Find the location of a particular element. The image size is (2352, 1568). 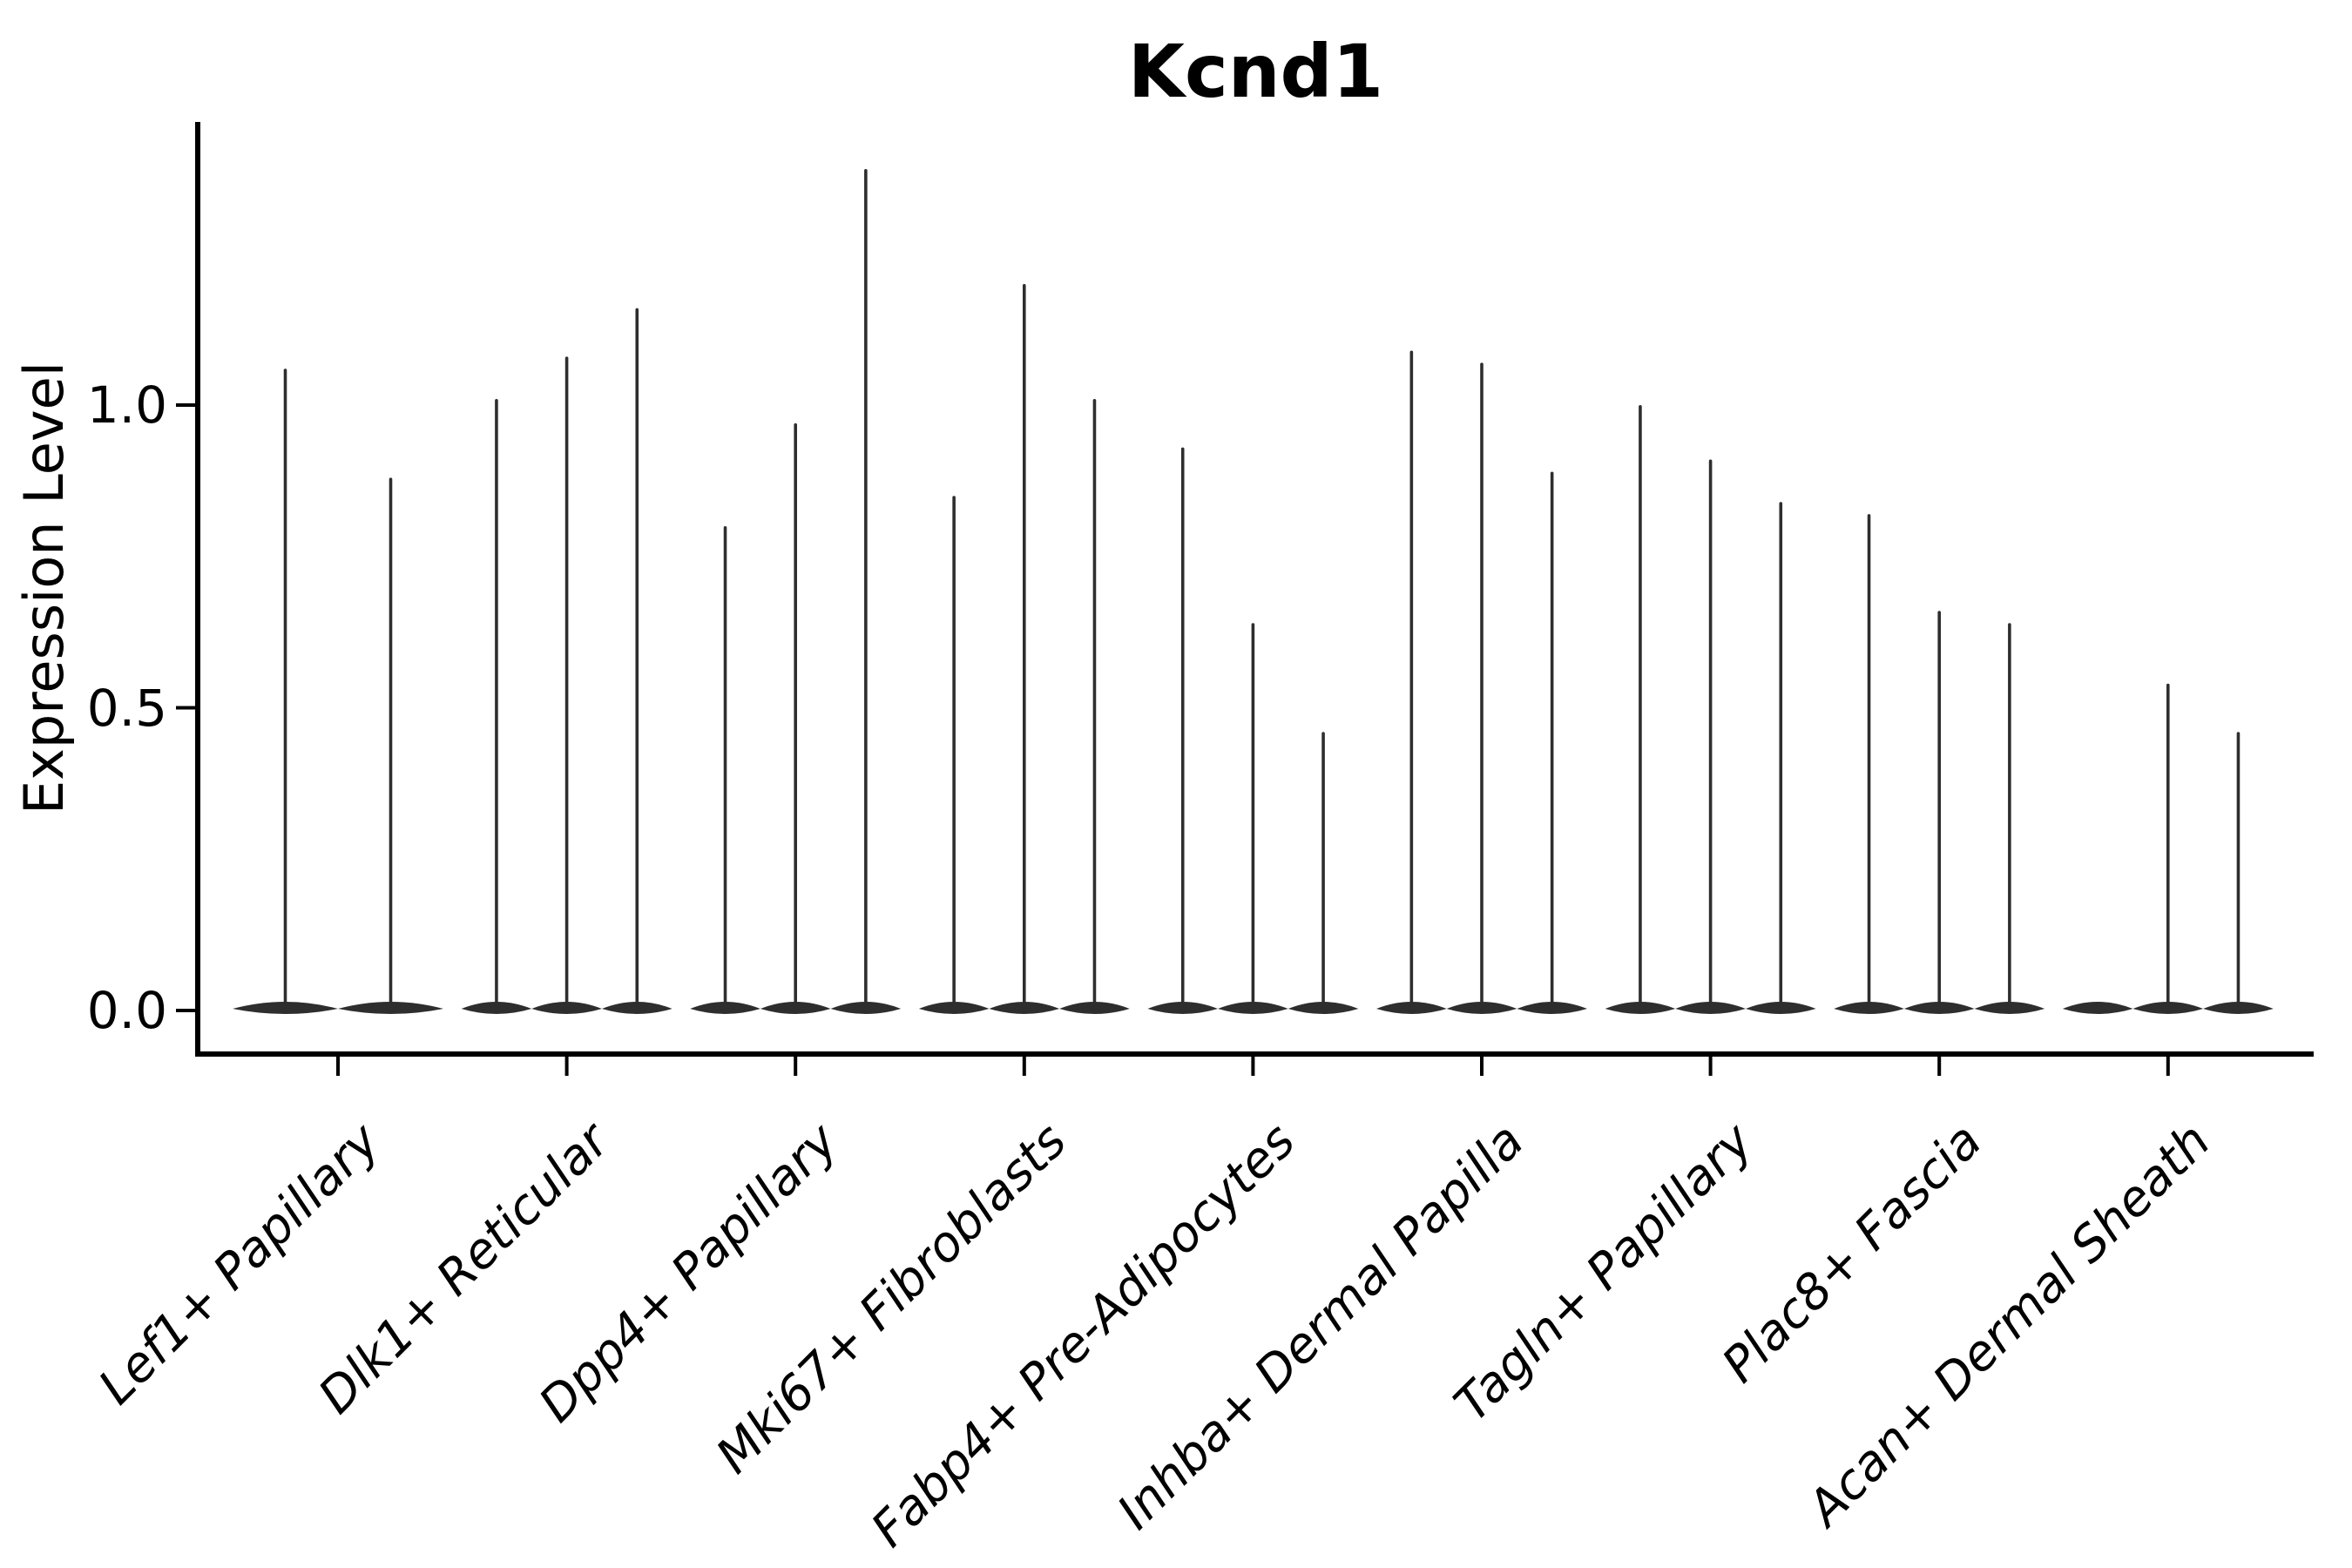

chart-title: Kcnd1 is located at coordinates (1255, 71).